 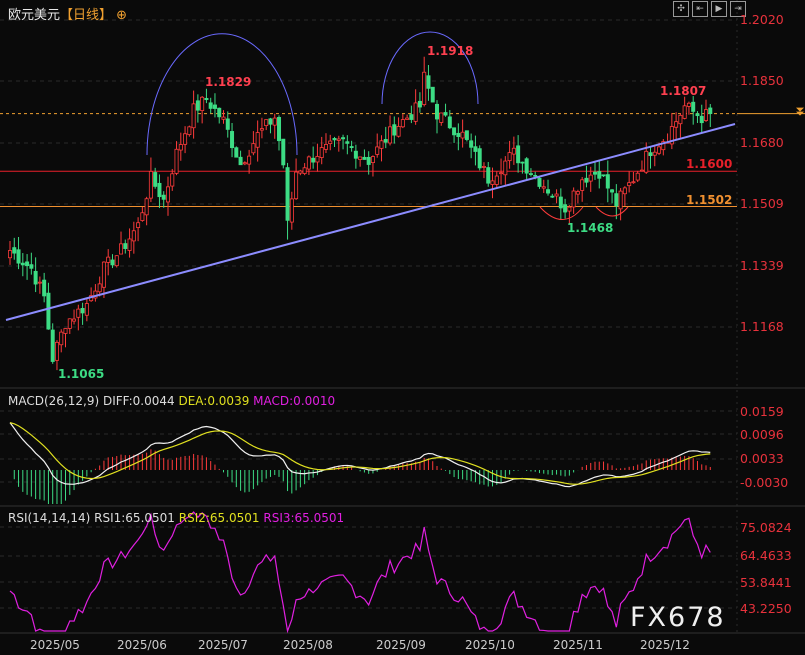 What do you see at coordinates (681, 9) in the screenshot?
I see `move-icon: ✣` at bounding box center [681, 9].